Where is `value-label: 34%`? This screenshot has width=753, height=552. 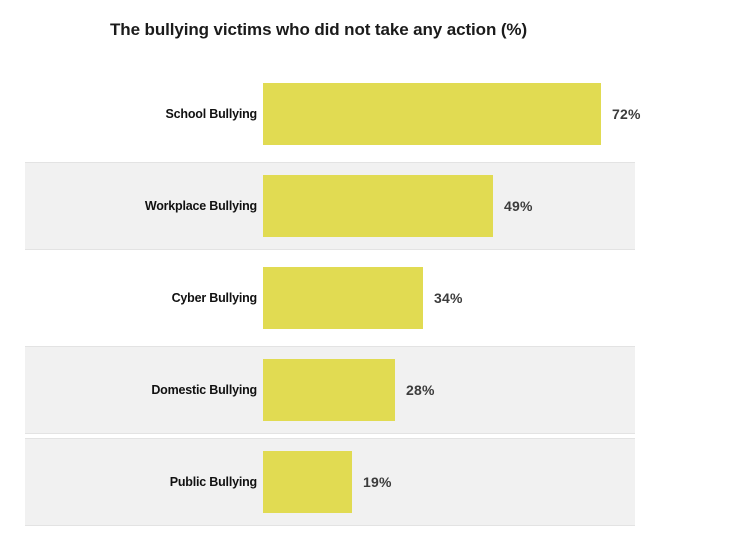
value-label: 34% is located at coordinates (448, 298).